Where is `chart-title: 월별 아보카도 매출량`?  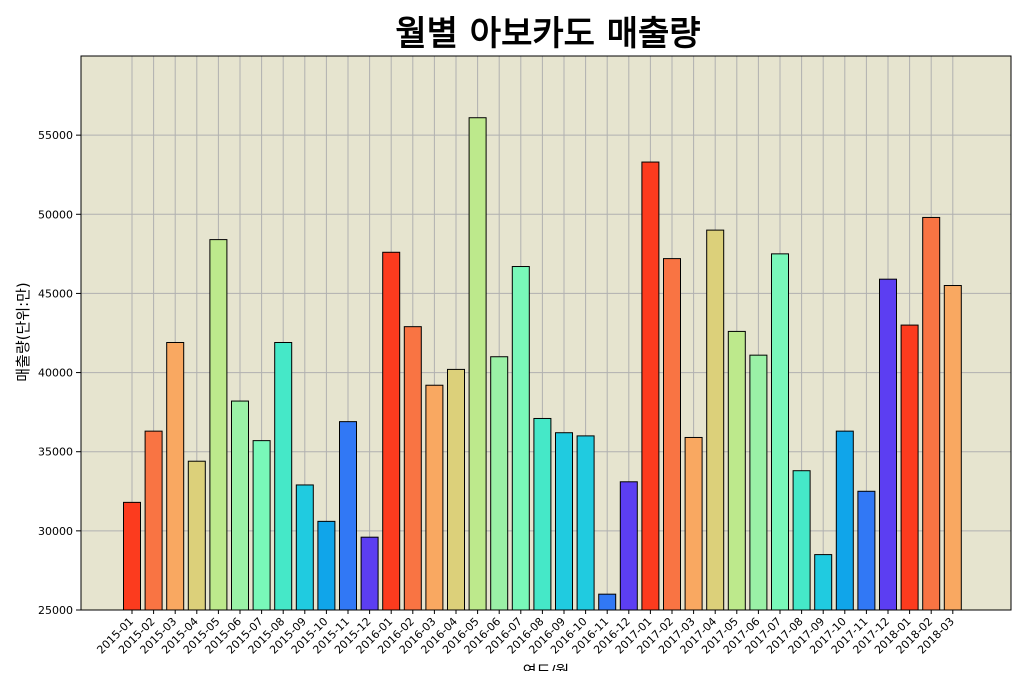 chart-title: 월별 아보카도 매출량 is located at coordinates (547, 34).